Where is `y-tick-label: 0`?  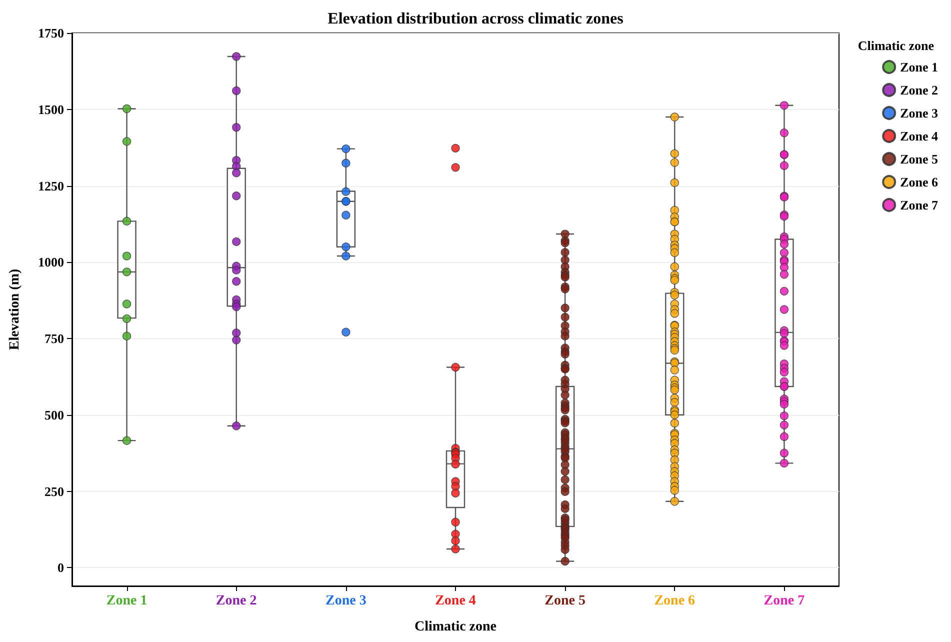
y-tick-label: 0 is located at coordinates (61, 568).